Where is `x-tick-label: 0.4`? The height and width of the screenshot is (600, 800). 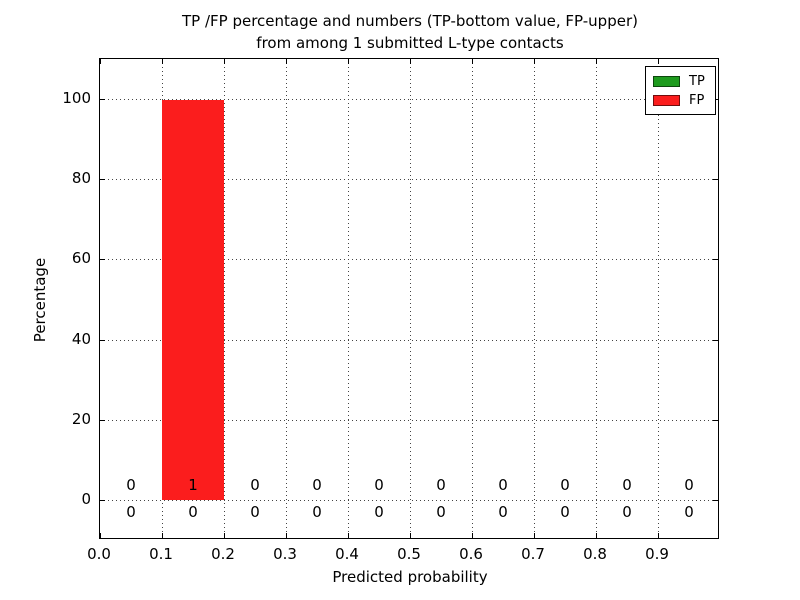 x-tick-label: 0.4 is located at coordinates (347, 554).